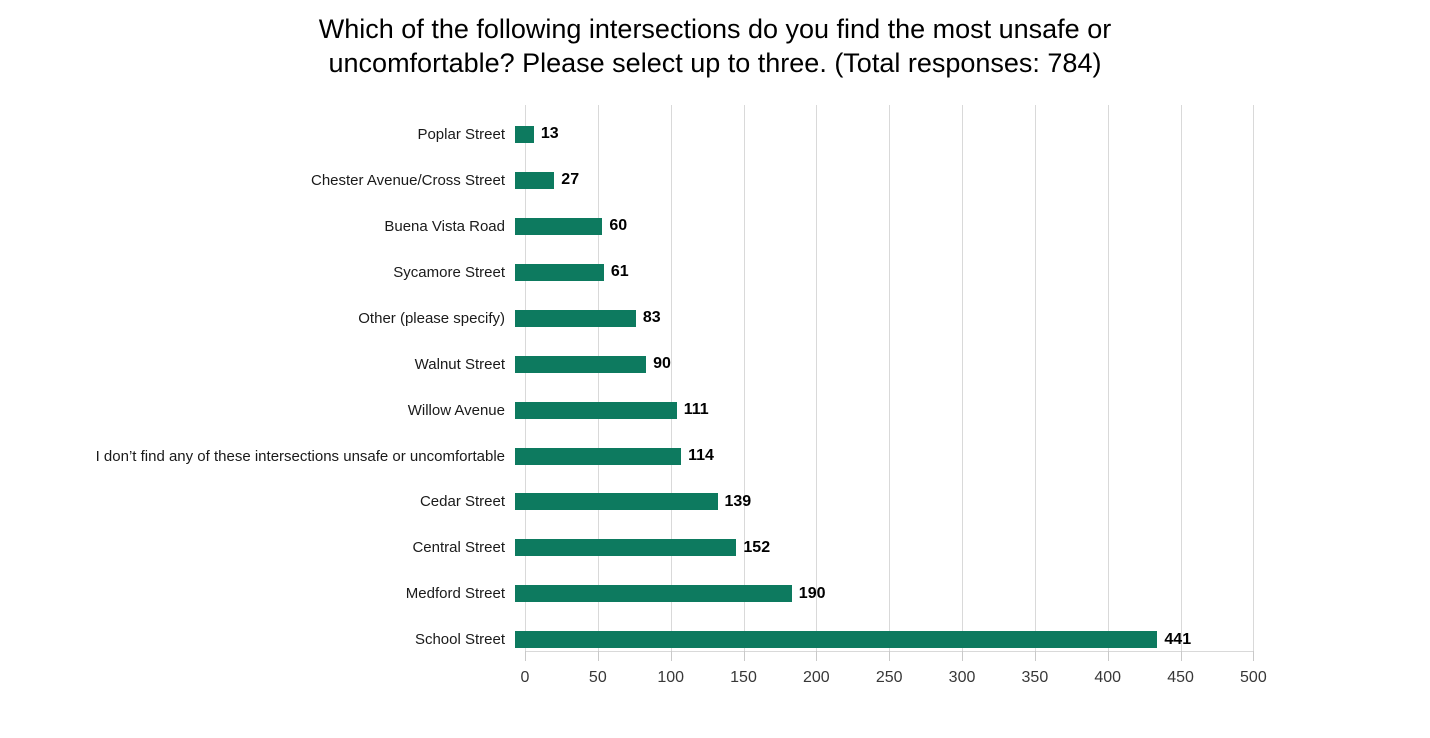  Describe the element at coordinates (597, 677) in the screenshot. I see `axis-tick-label: 50` at that location.